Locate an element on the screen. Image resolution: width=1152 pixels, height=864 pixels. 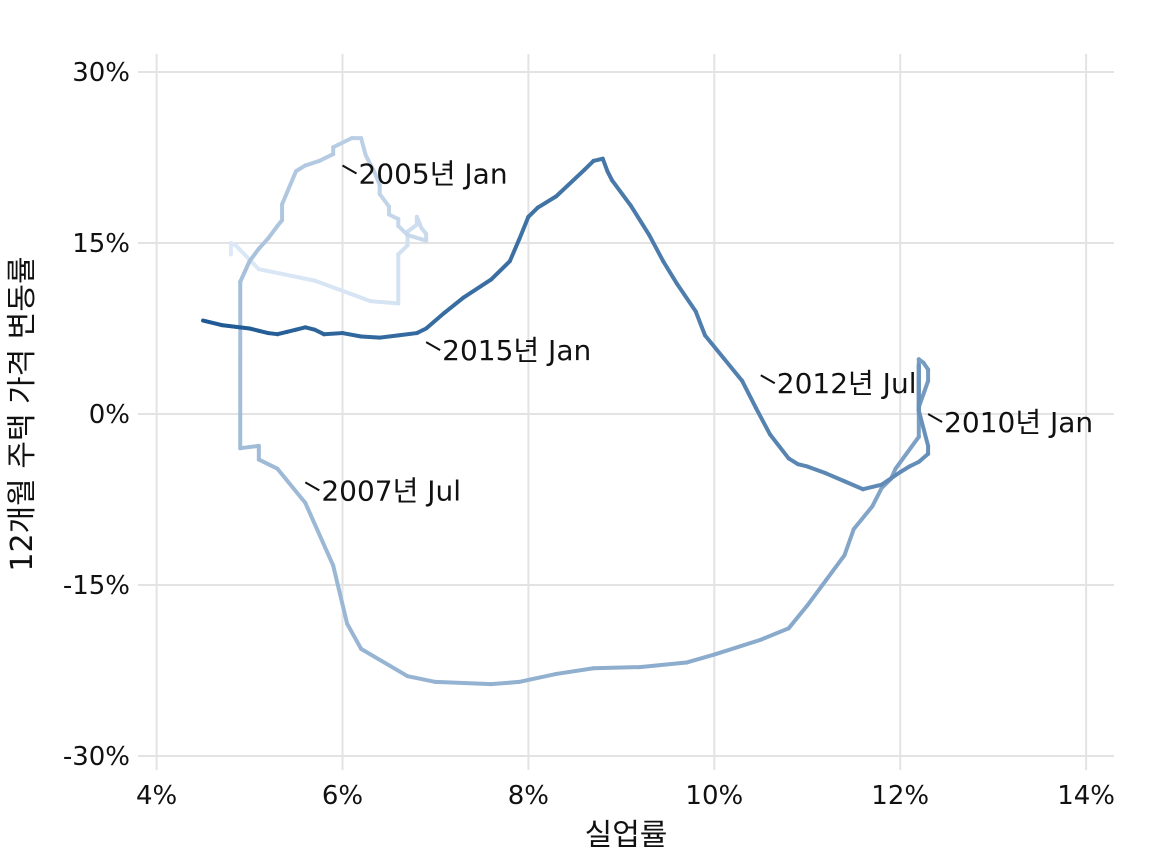
annotation-label: 2005년 Jan is located at coordinates (432, 173).